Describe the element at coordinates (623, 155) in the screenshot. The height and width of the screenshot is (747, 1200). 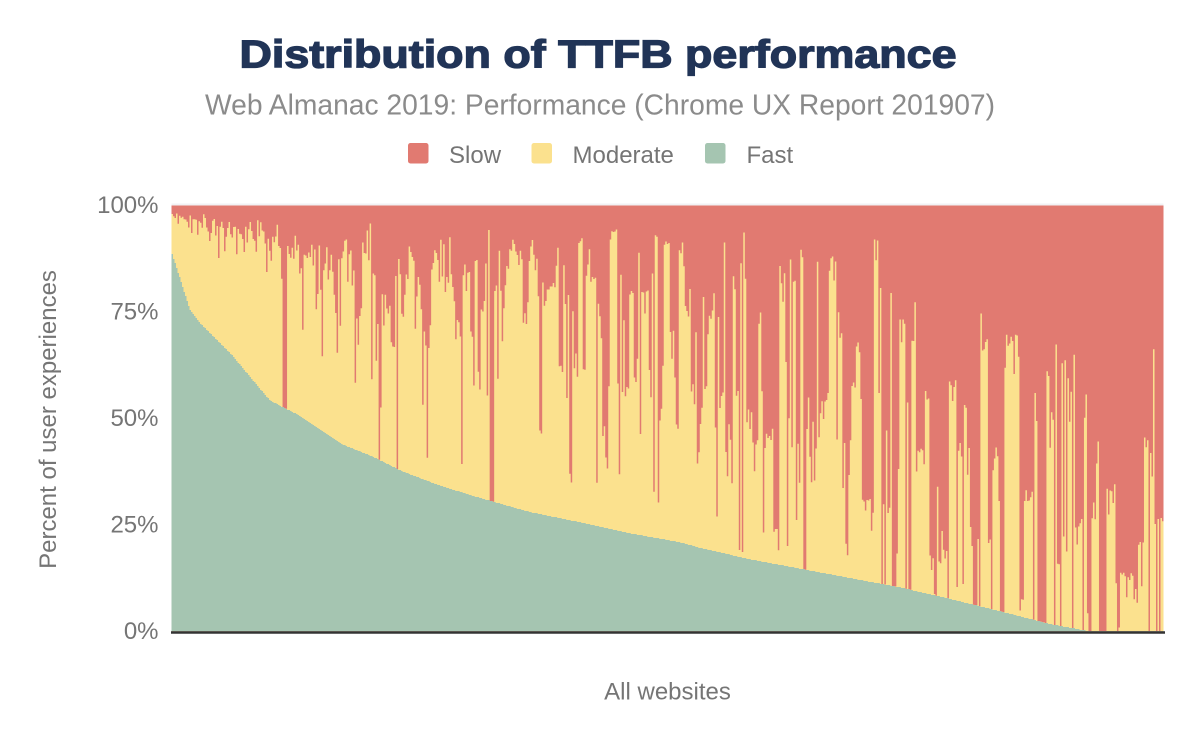
I see `svg-text: Moderate` at that location.